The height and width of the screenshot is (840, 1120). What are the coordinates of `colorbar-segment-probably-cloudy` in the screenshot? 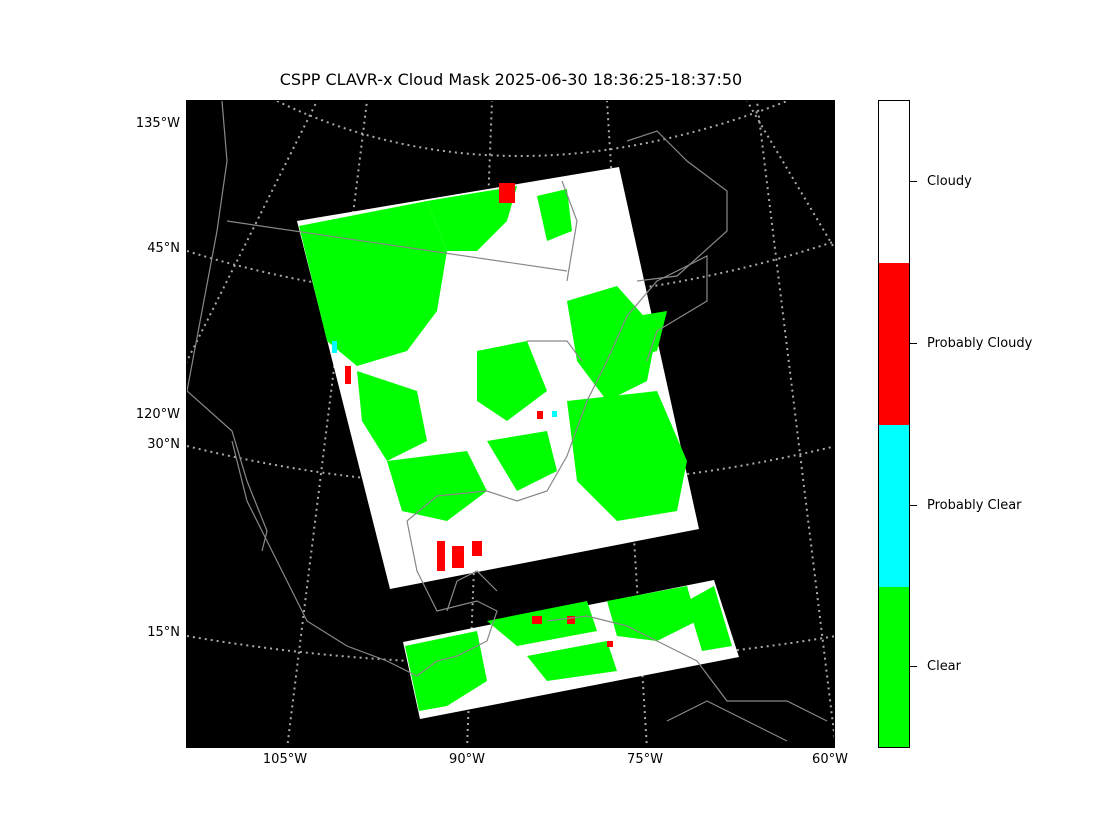 It's located at (894, 344).